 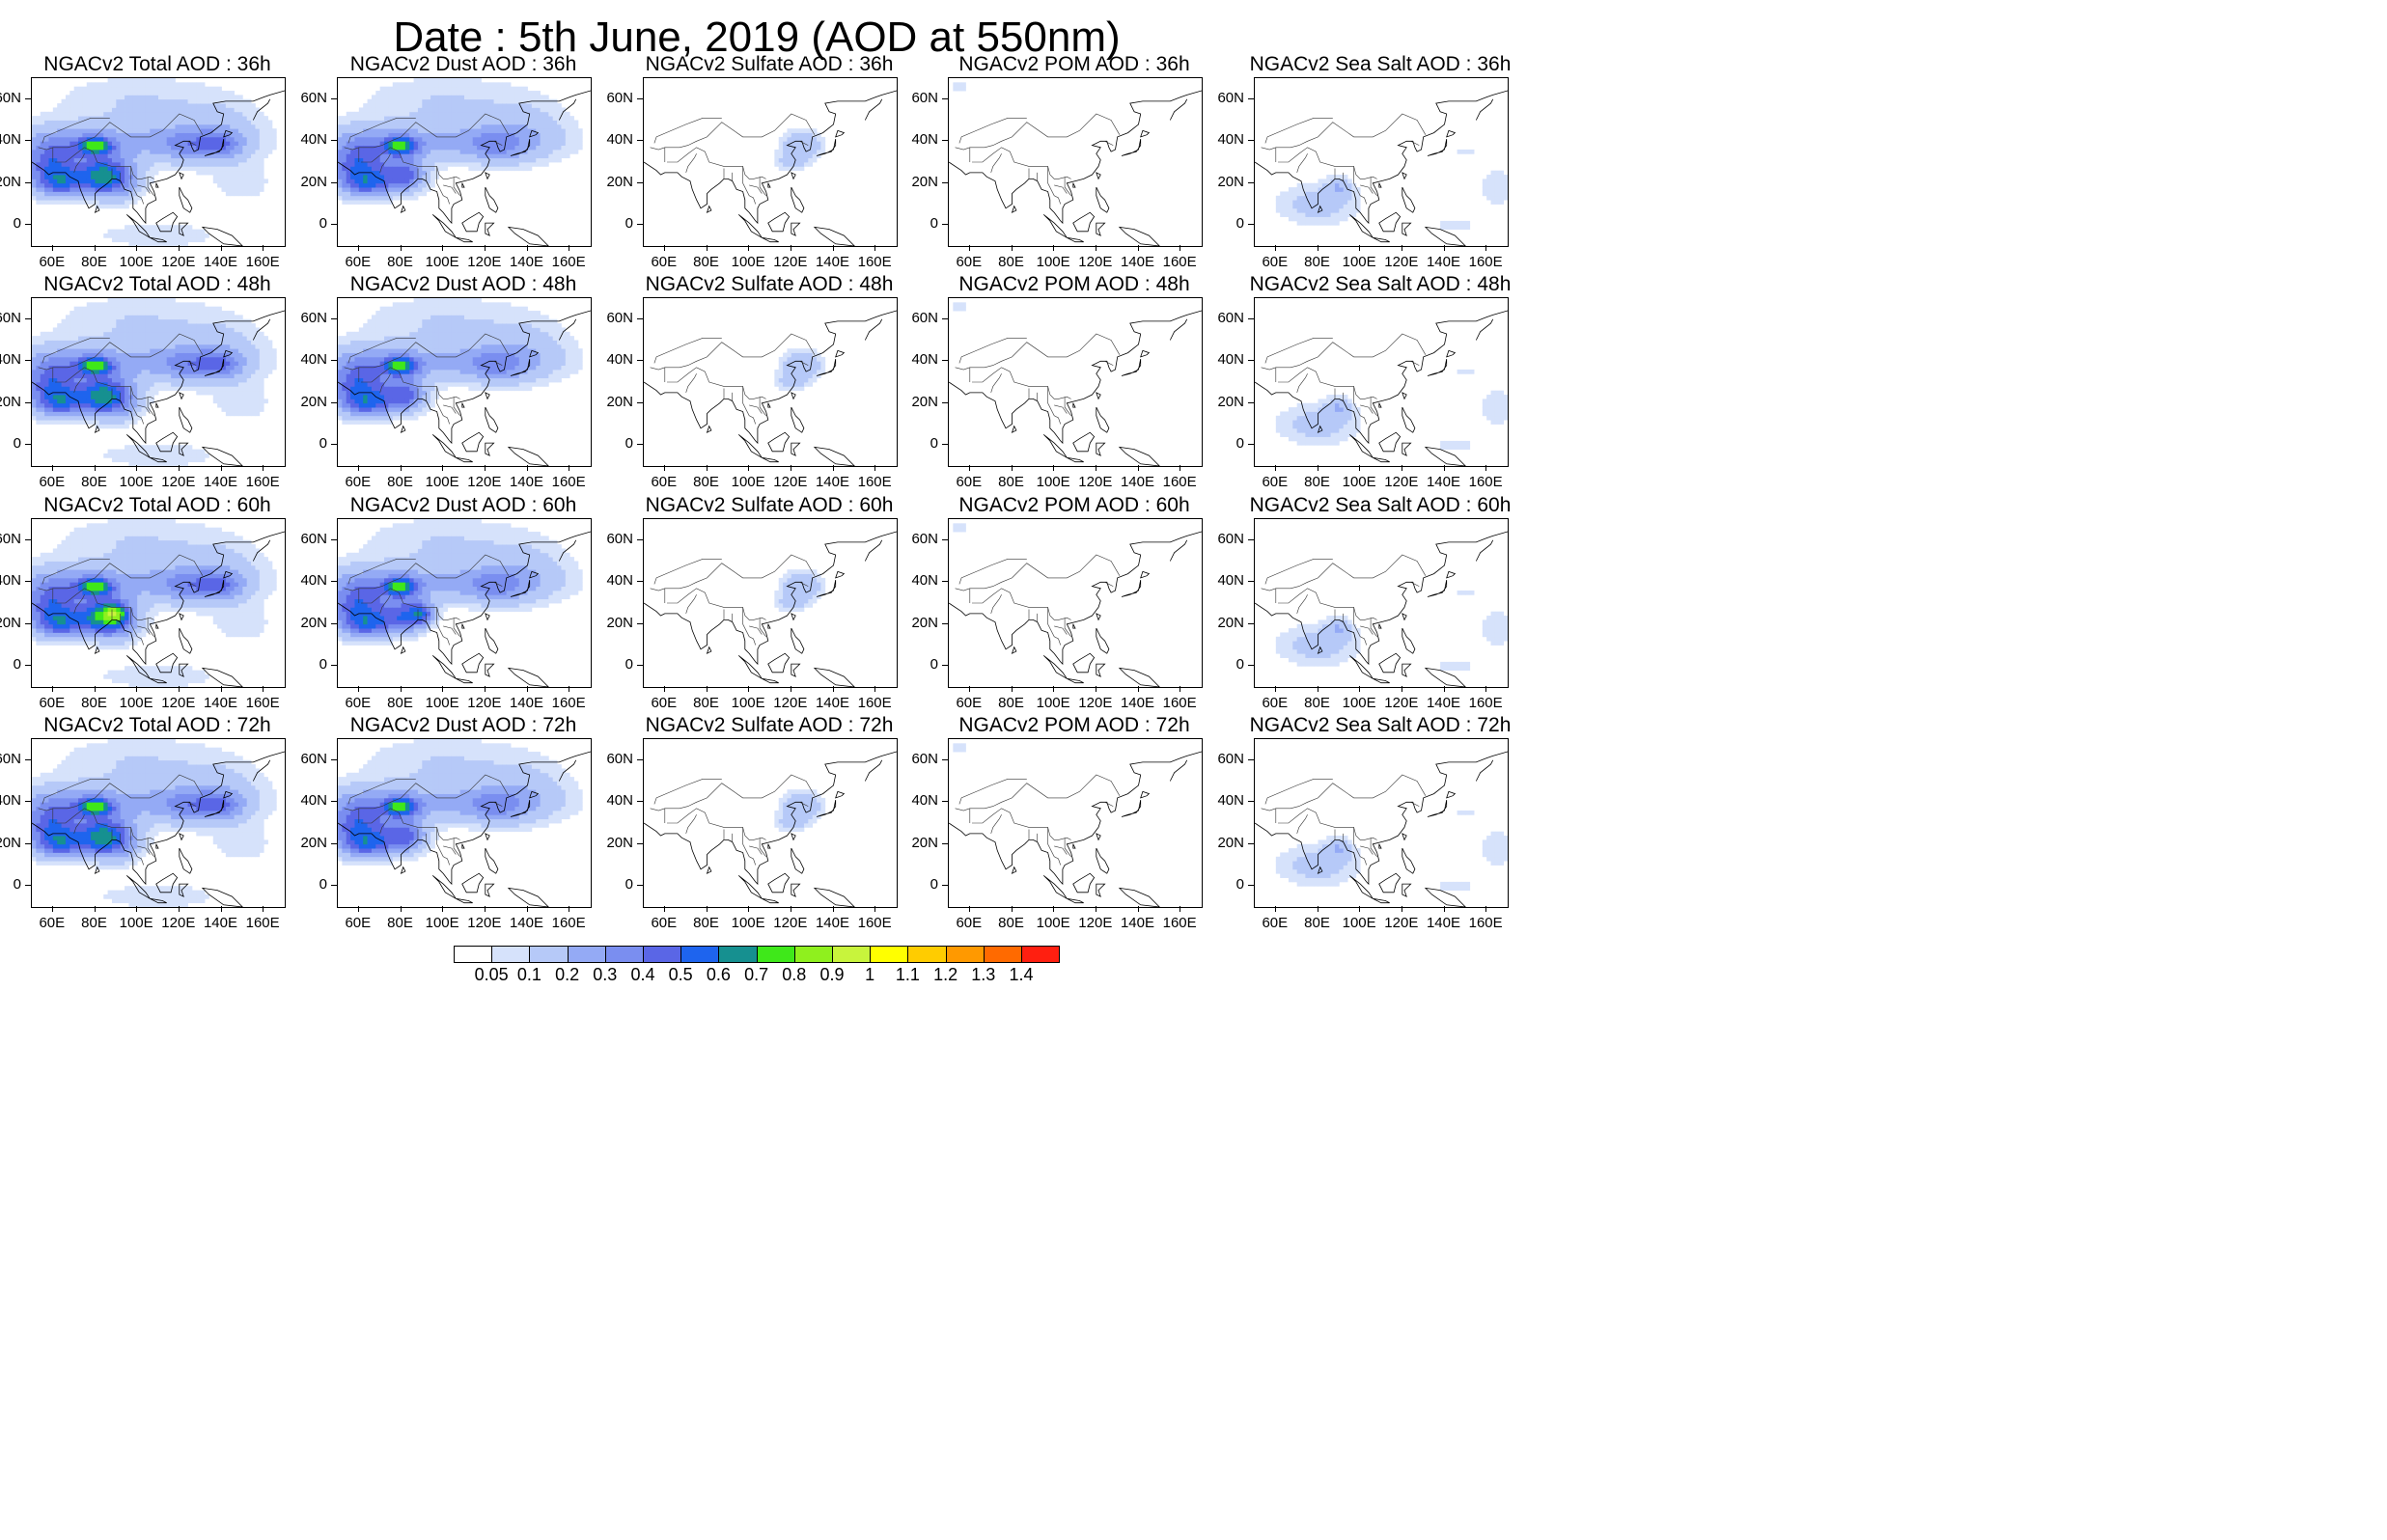 What do you see at coordinates (804, 143) in the screenshot?
I see `country-border` at bounding box center [804, 143].